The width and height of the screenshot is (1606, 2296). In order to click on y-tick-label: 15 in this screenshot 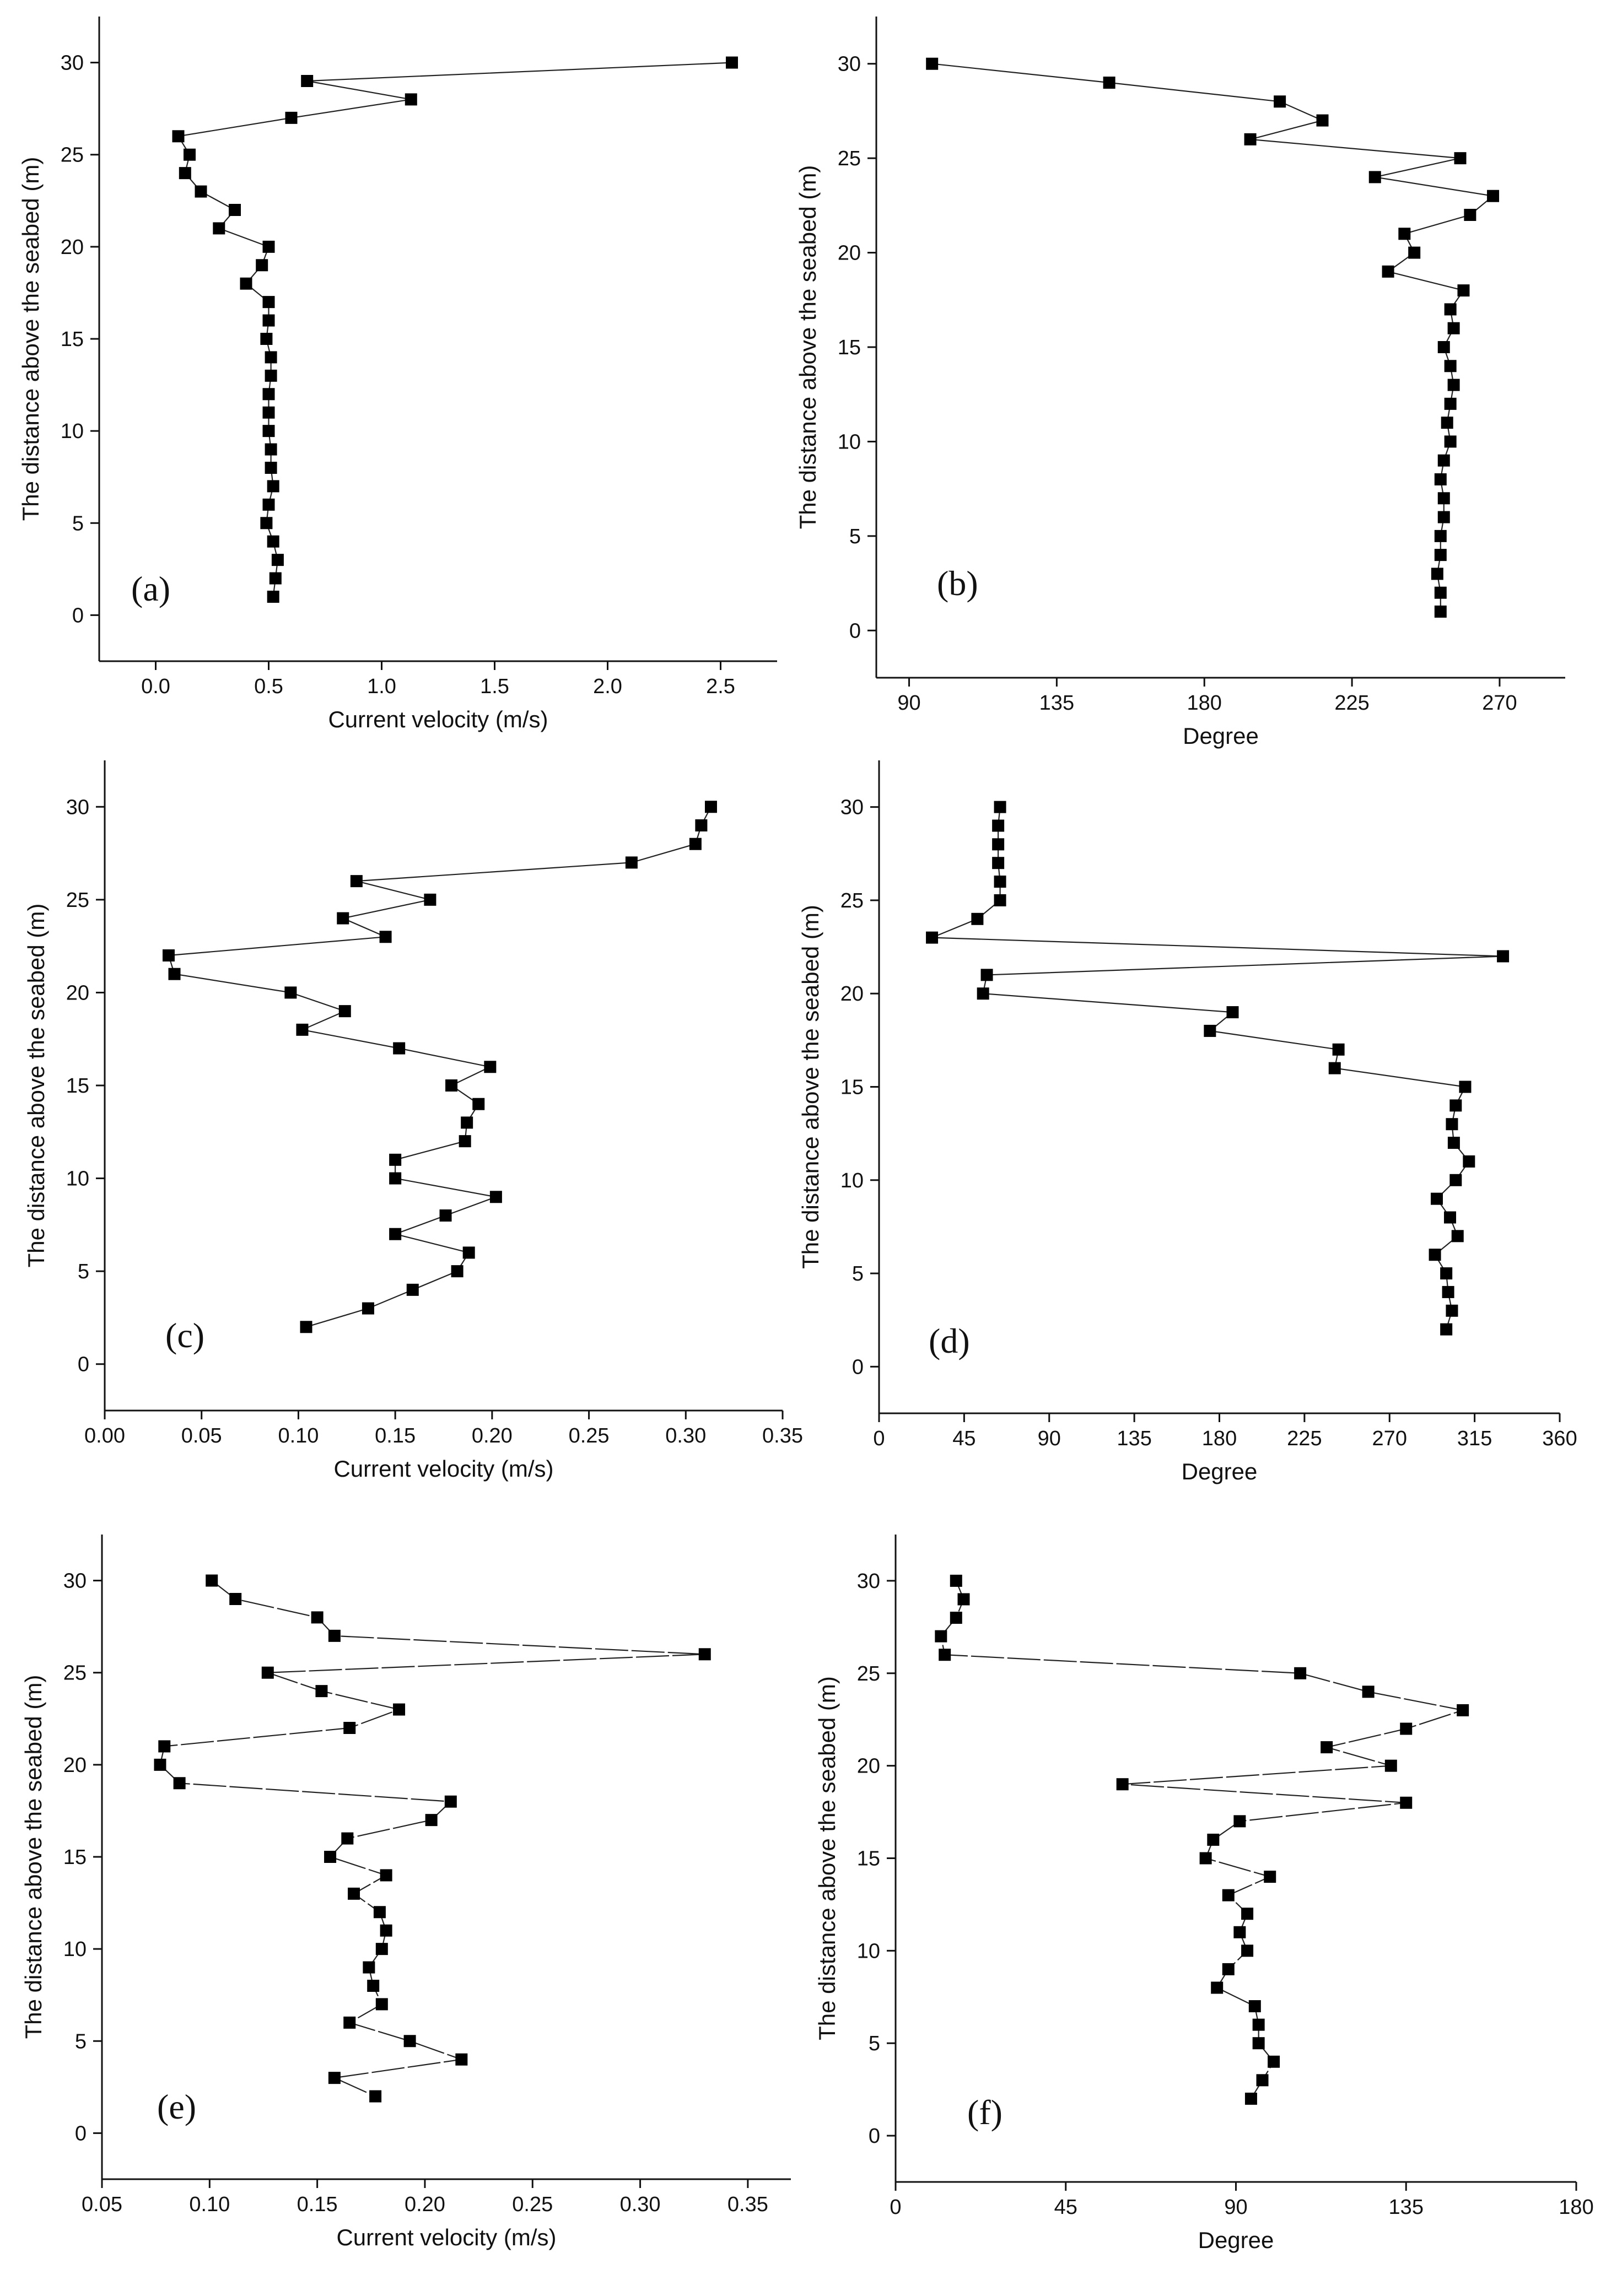, I will do `click(849, 348)`.